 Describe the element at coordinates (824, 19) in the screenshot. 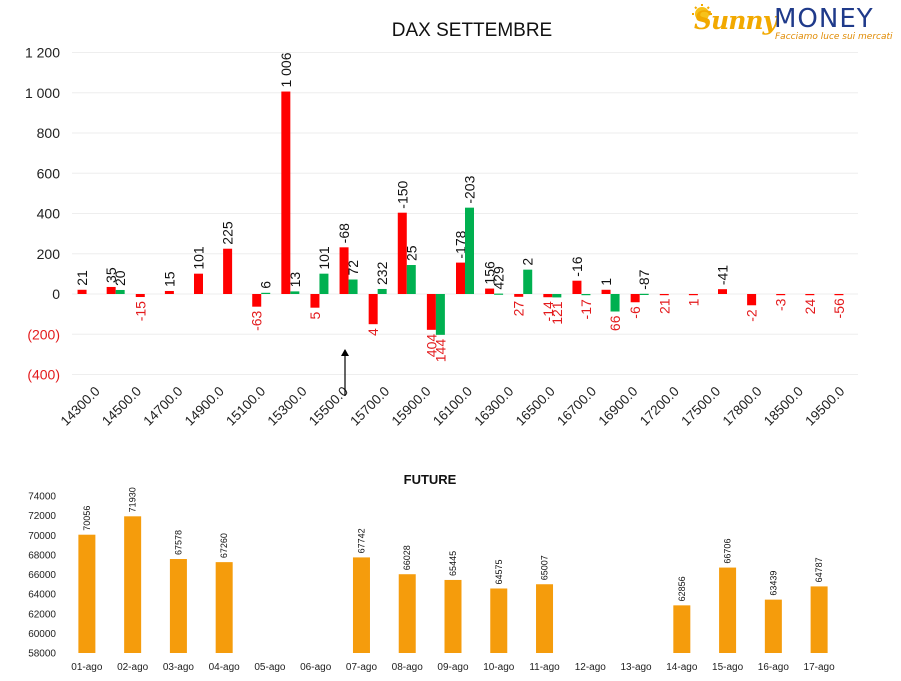

I see `logo-money: MONEY` at that location.